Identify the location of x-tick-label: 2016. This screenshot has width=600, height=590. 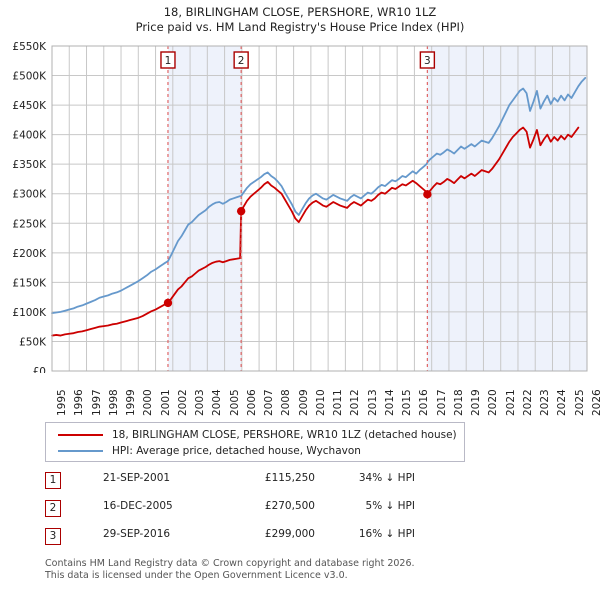
(424, 402).